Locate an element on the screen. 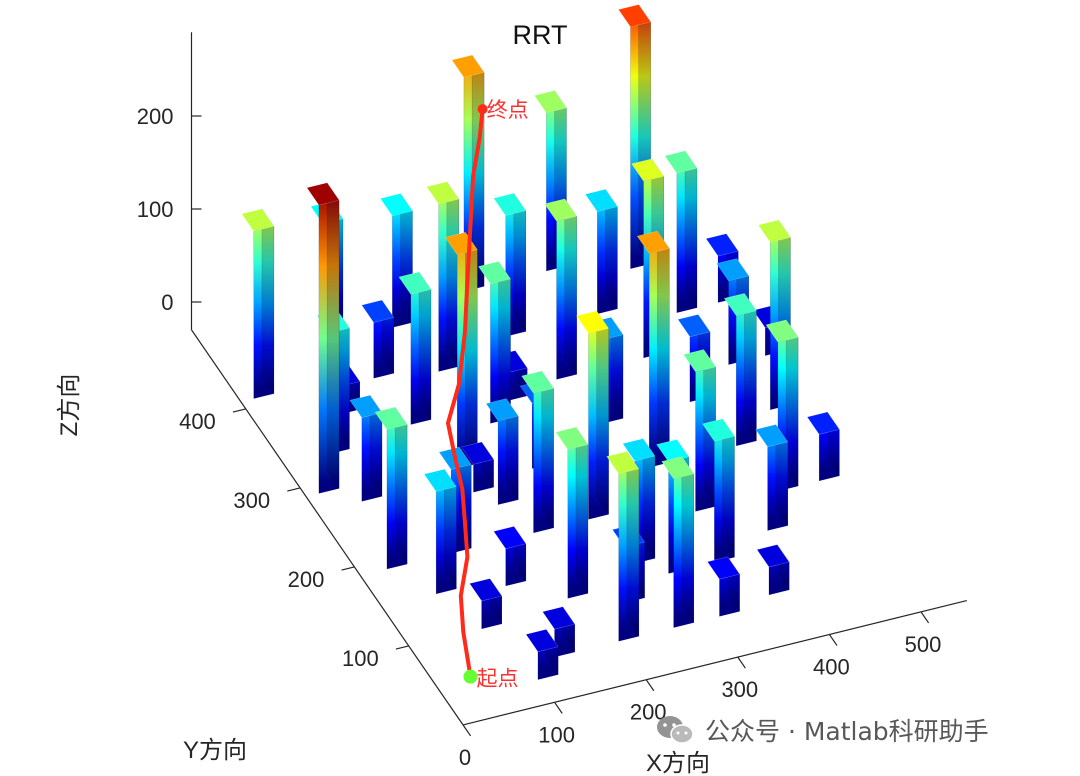  goal-label: 终点 is located at coordinates (508, 110).